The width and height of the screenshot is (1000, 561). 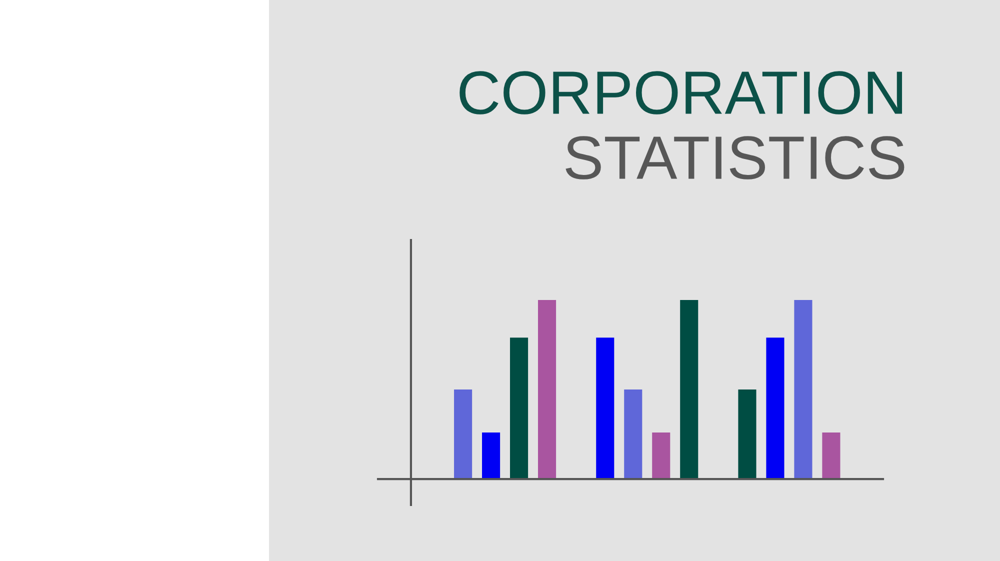 I want to click on chart-subtitle: STATISTICS, so click(x=735, y=158).